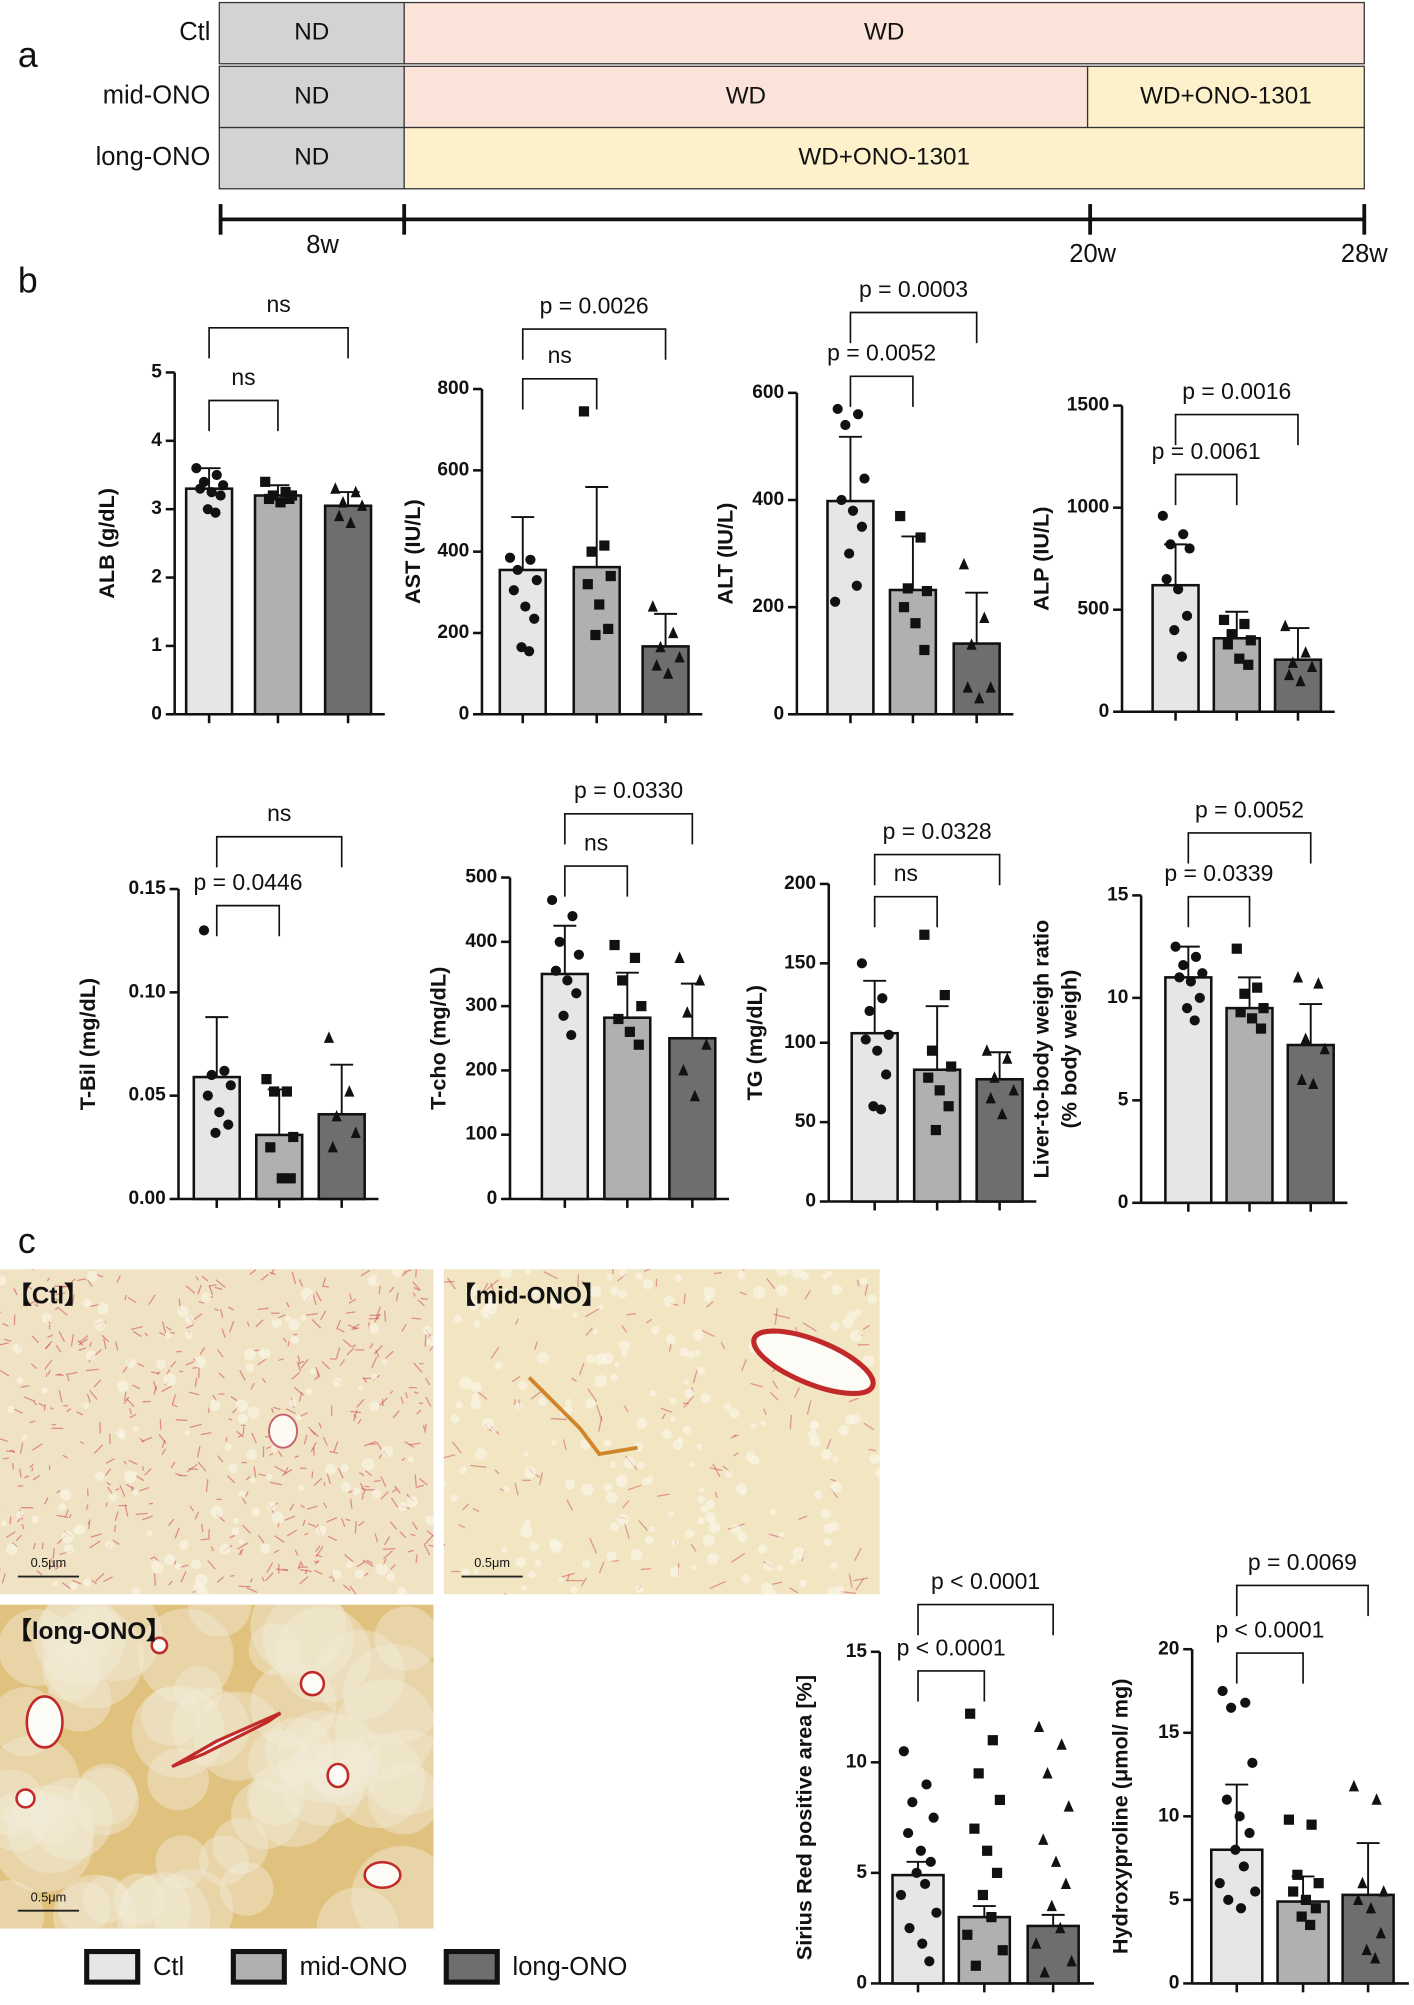 Image resolution: width=1414 pixels, height=2005 pixels. I want to click on y-axis-label: Sirius Red positive area [%], so click(804, 1817).